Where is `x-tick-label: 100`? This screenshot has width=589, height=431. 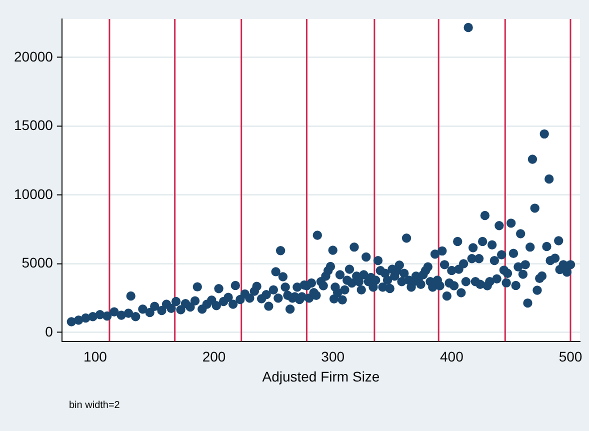
x-tick-label: 100 is located at coordinates (96, 356).